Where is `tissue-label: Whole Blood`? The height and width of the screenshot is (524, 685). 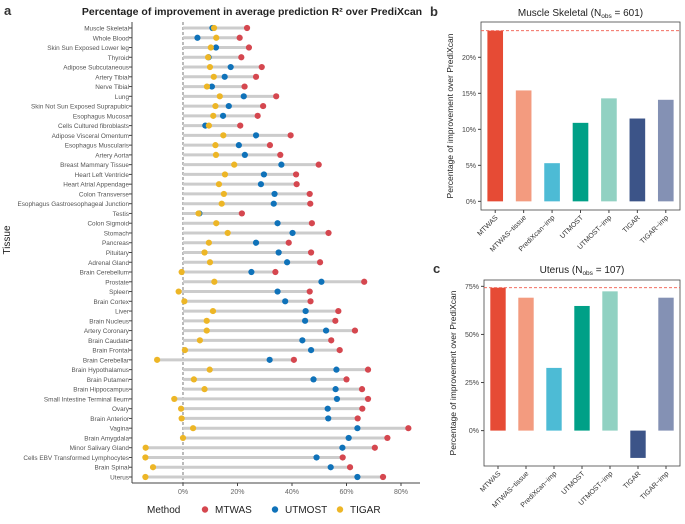 tissue-label: Whole Blood is located at coordinates (111, 38).